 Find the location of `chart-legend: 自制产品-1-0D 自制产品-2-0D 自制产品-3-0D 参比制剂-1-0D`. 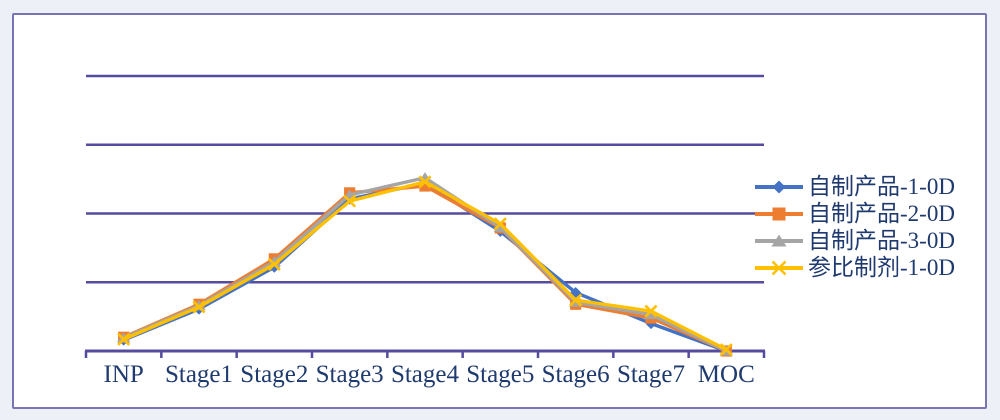

chart-legend: 自制产品-1-0D 自制产品-2-0D 自制产品-3-0D 参比制剂-1-0D is located at coordinates (854, 227).